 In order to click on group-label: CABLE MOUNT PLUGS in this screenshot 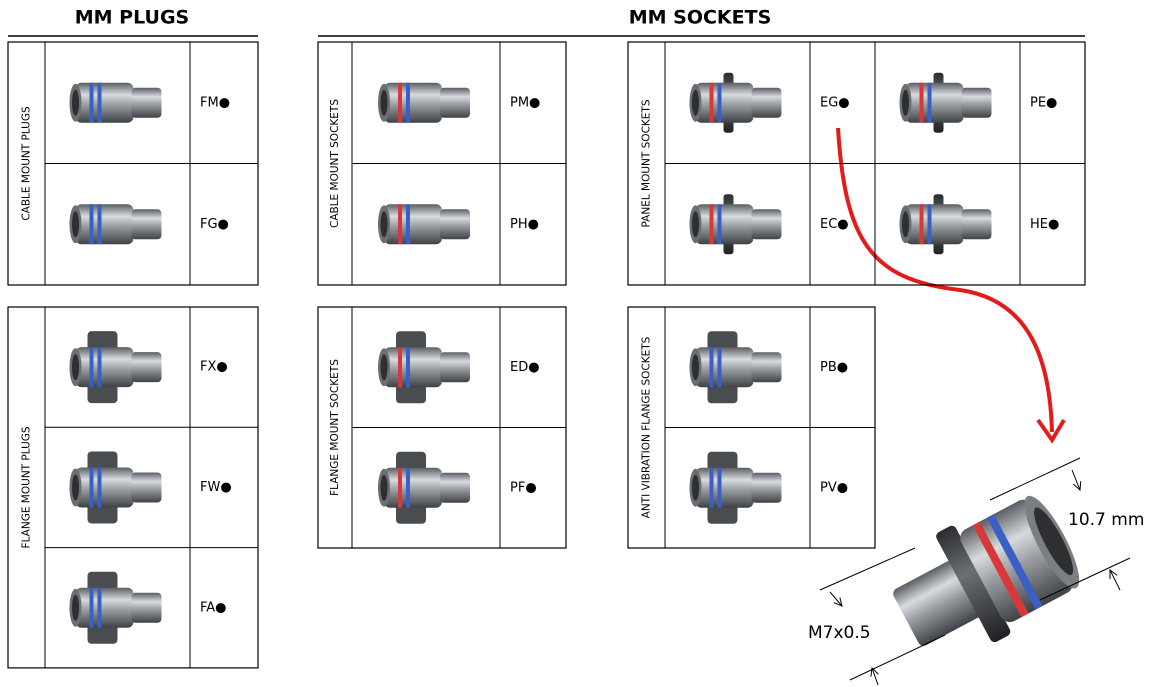, I will do `click(27, 163)`.